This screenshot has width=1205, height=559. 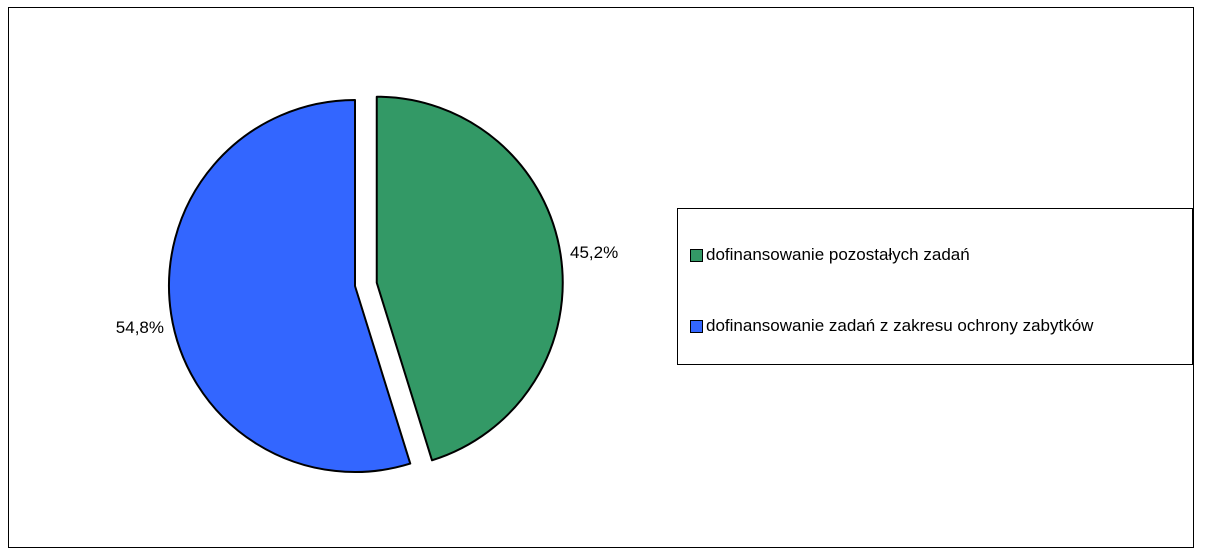 I want to click on legend-label-pozostale: dofinansowanie pozostałych zadań, so click(x=838, y=254).